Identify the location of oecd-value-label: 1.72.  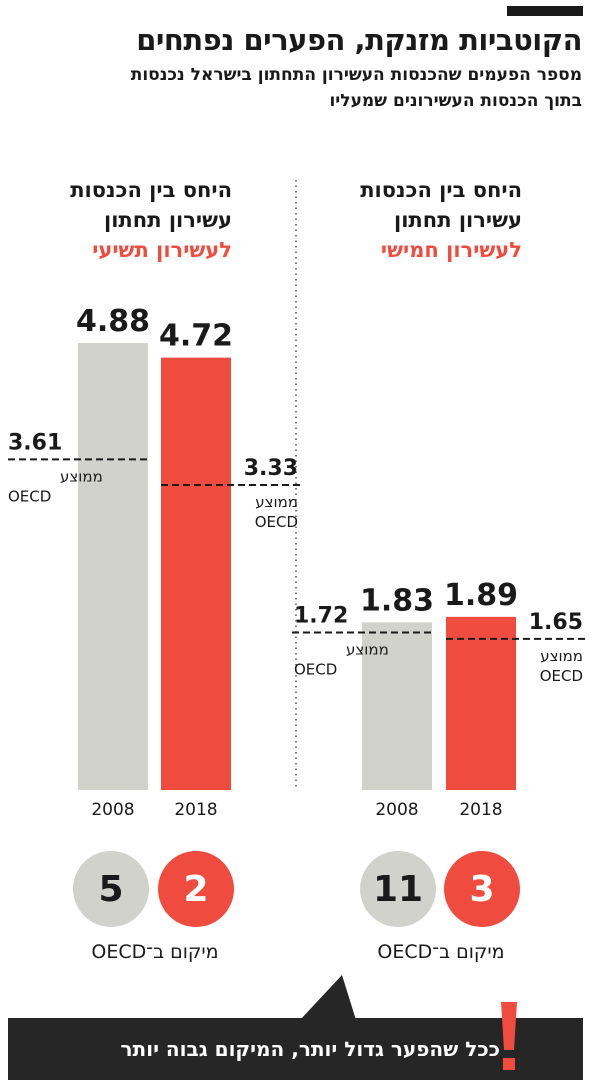
(321, 615).